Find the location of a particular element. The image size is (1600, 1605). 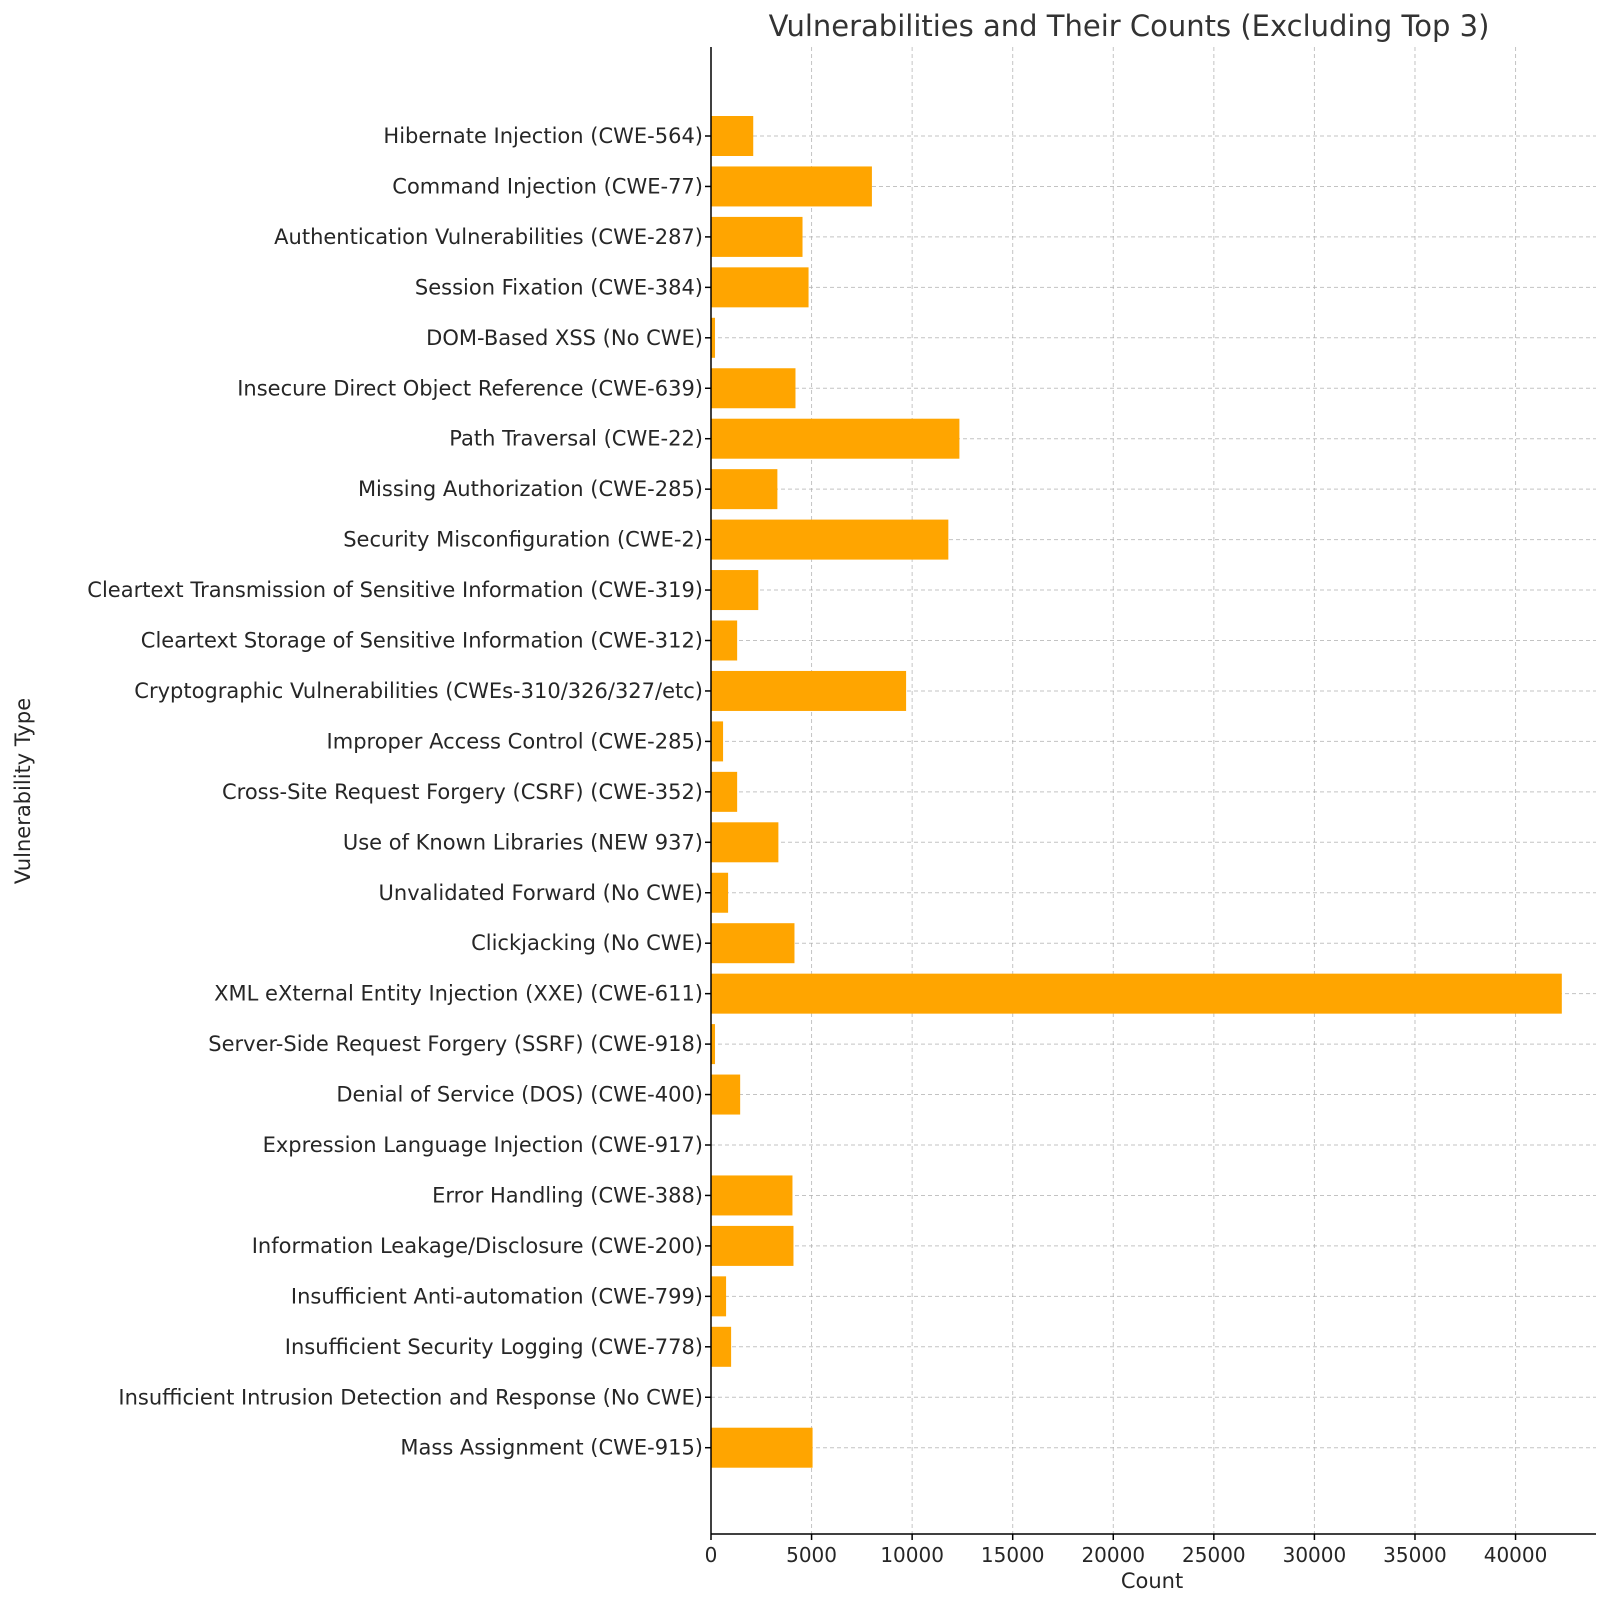

category-label: Authentication Vulnerabilities (CWE-287) is located at coordinates (488, 237).